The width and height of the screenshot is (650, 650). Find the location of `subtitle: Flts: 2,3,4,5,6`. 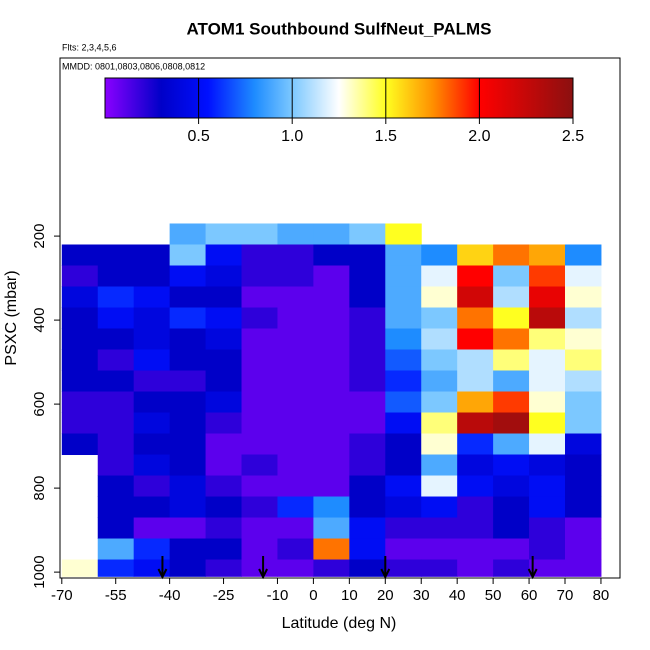

subtitle: Flts: 2,3,4,5,6 is located at coordinates (89, 47).